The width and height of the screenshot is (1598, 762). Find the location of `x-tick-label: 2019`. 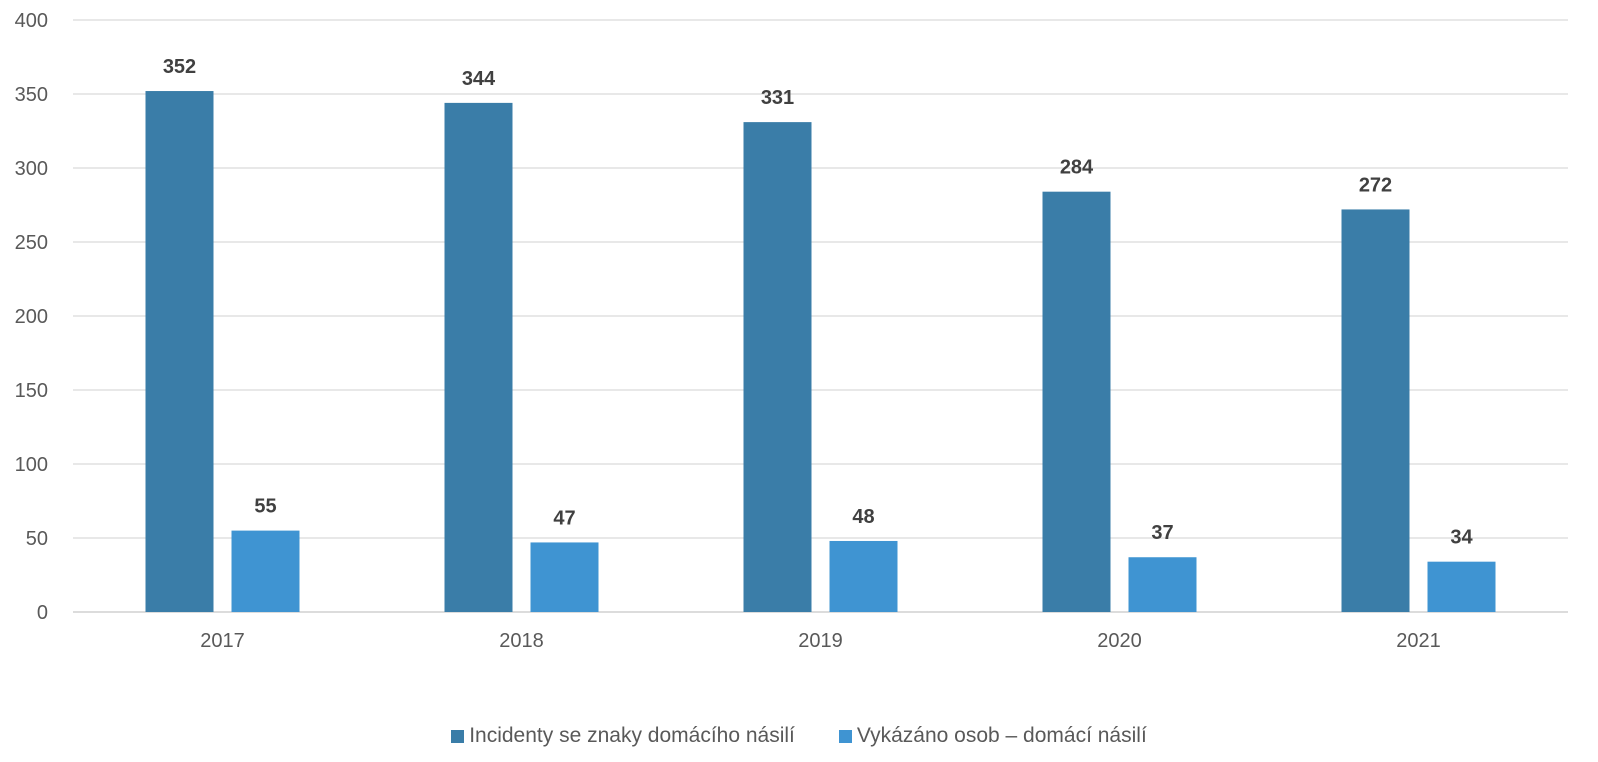

x-tick-label: 2019 is located at coordinates (820, 641).